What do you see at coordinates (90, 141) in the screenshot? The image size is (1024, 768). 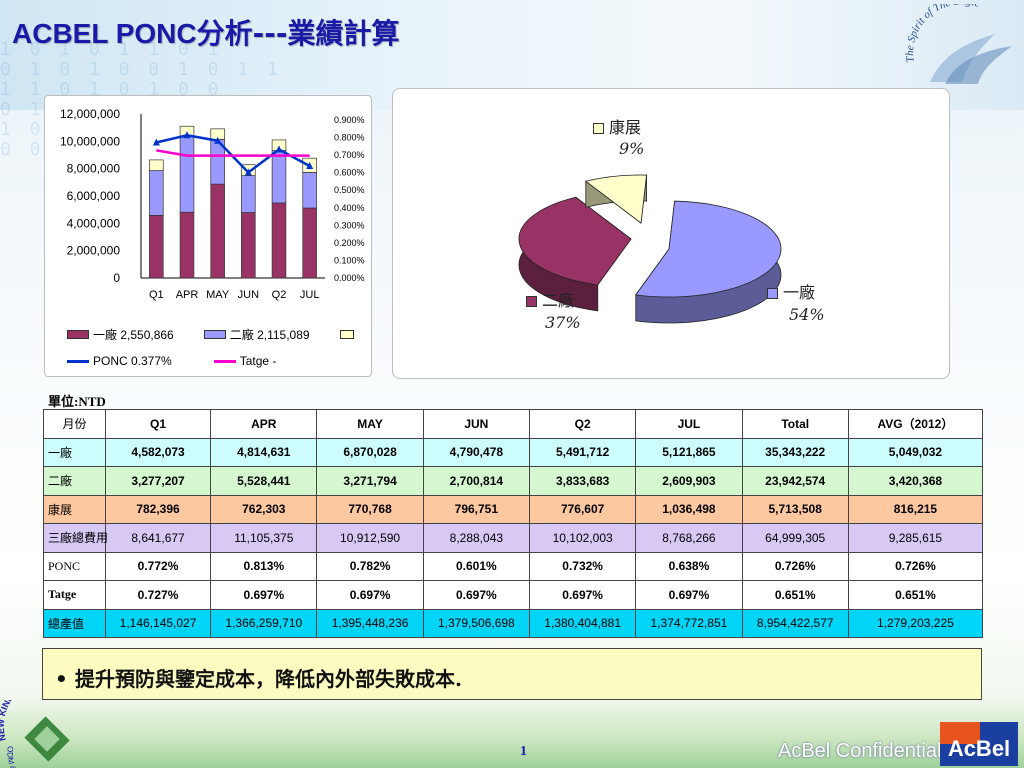 I see `y-tick-label: 10,000,000` at bounding box center [90, 141].